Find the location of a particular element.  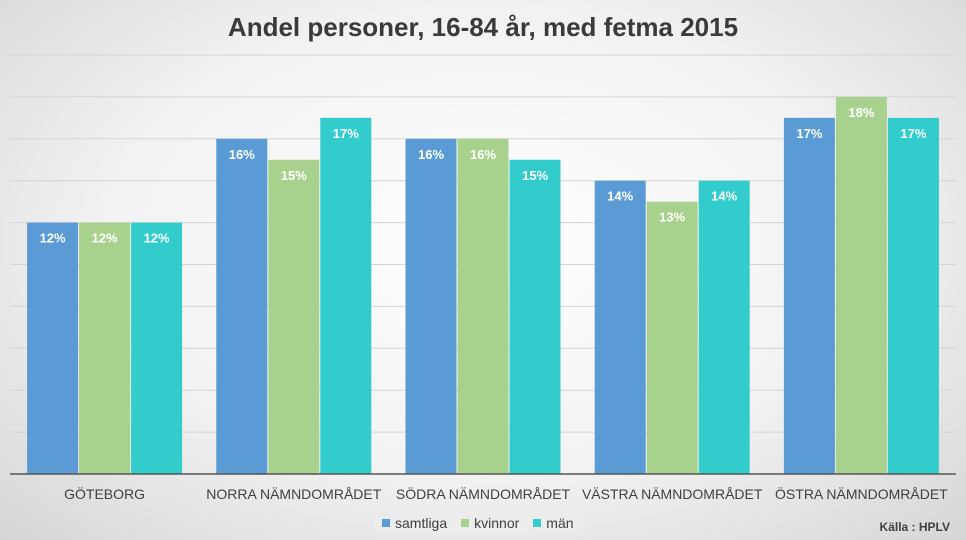

legend-item-kvinnor: kvinnor is located at coordinates (490, 523).